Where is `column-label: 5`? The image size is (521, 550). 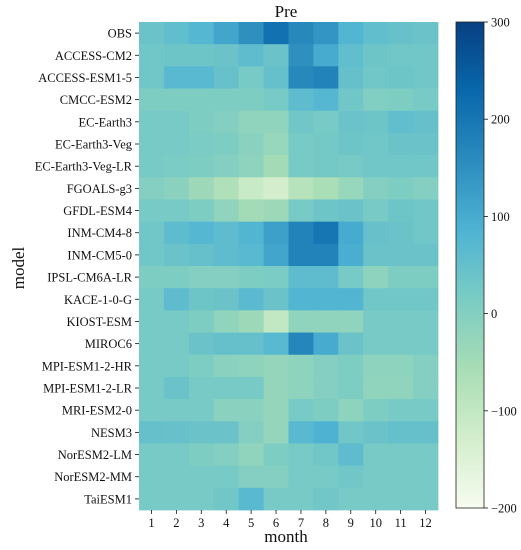
column-label: 5 is located at coordinates (251, 523).